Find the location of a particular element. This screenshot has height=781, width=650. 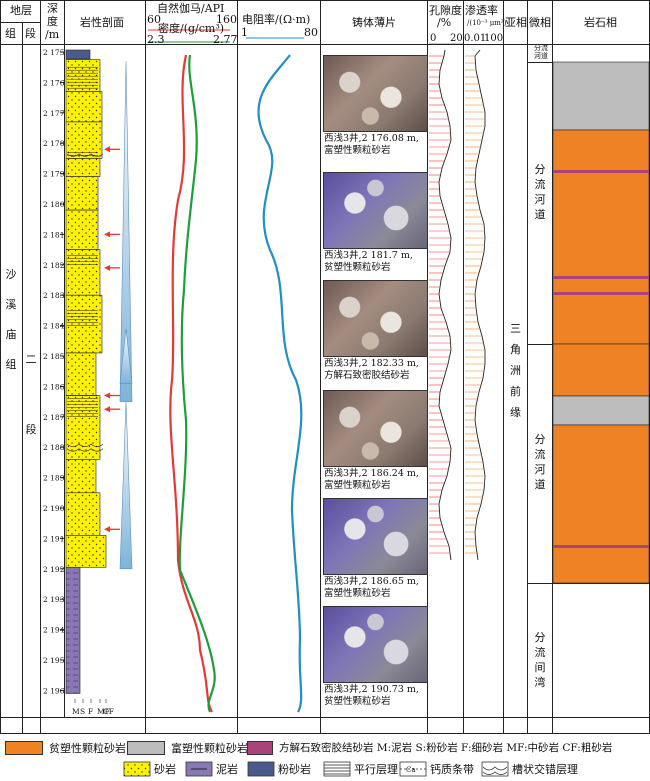

depth-label: 2 192 is located at coordinates (54, 569).